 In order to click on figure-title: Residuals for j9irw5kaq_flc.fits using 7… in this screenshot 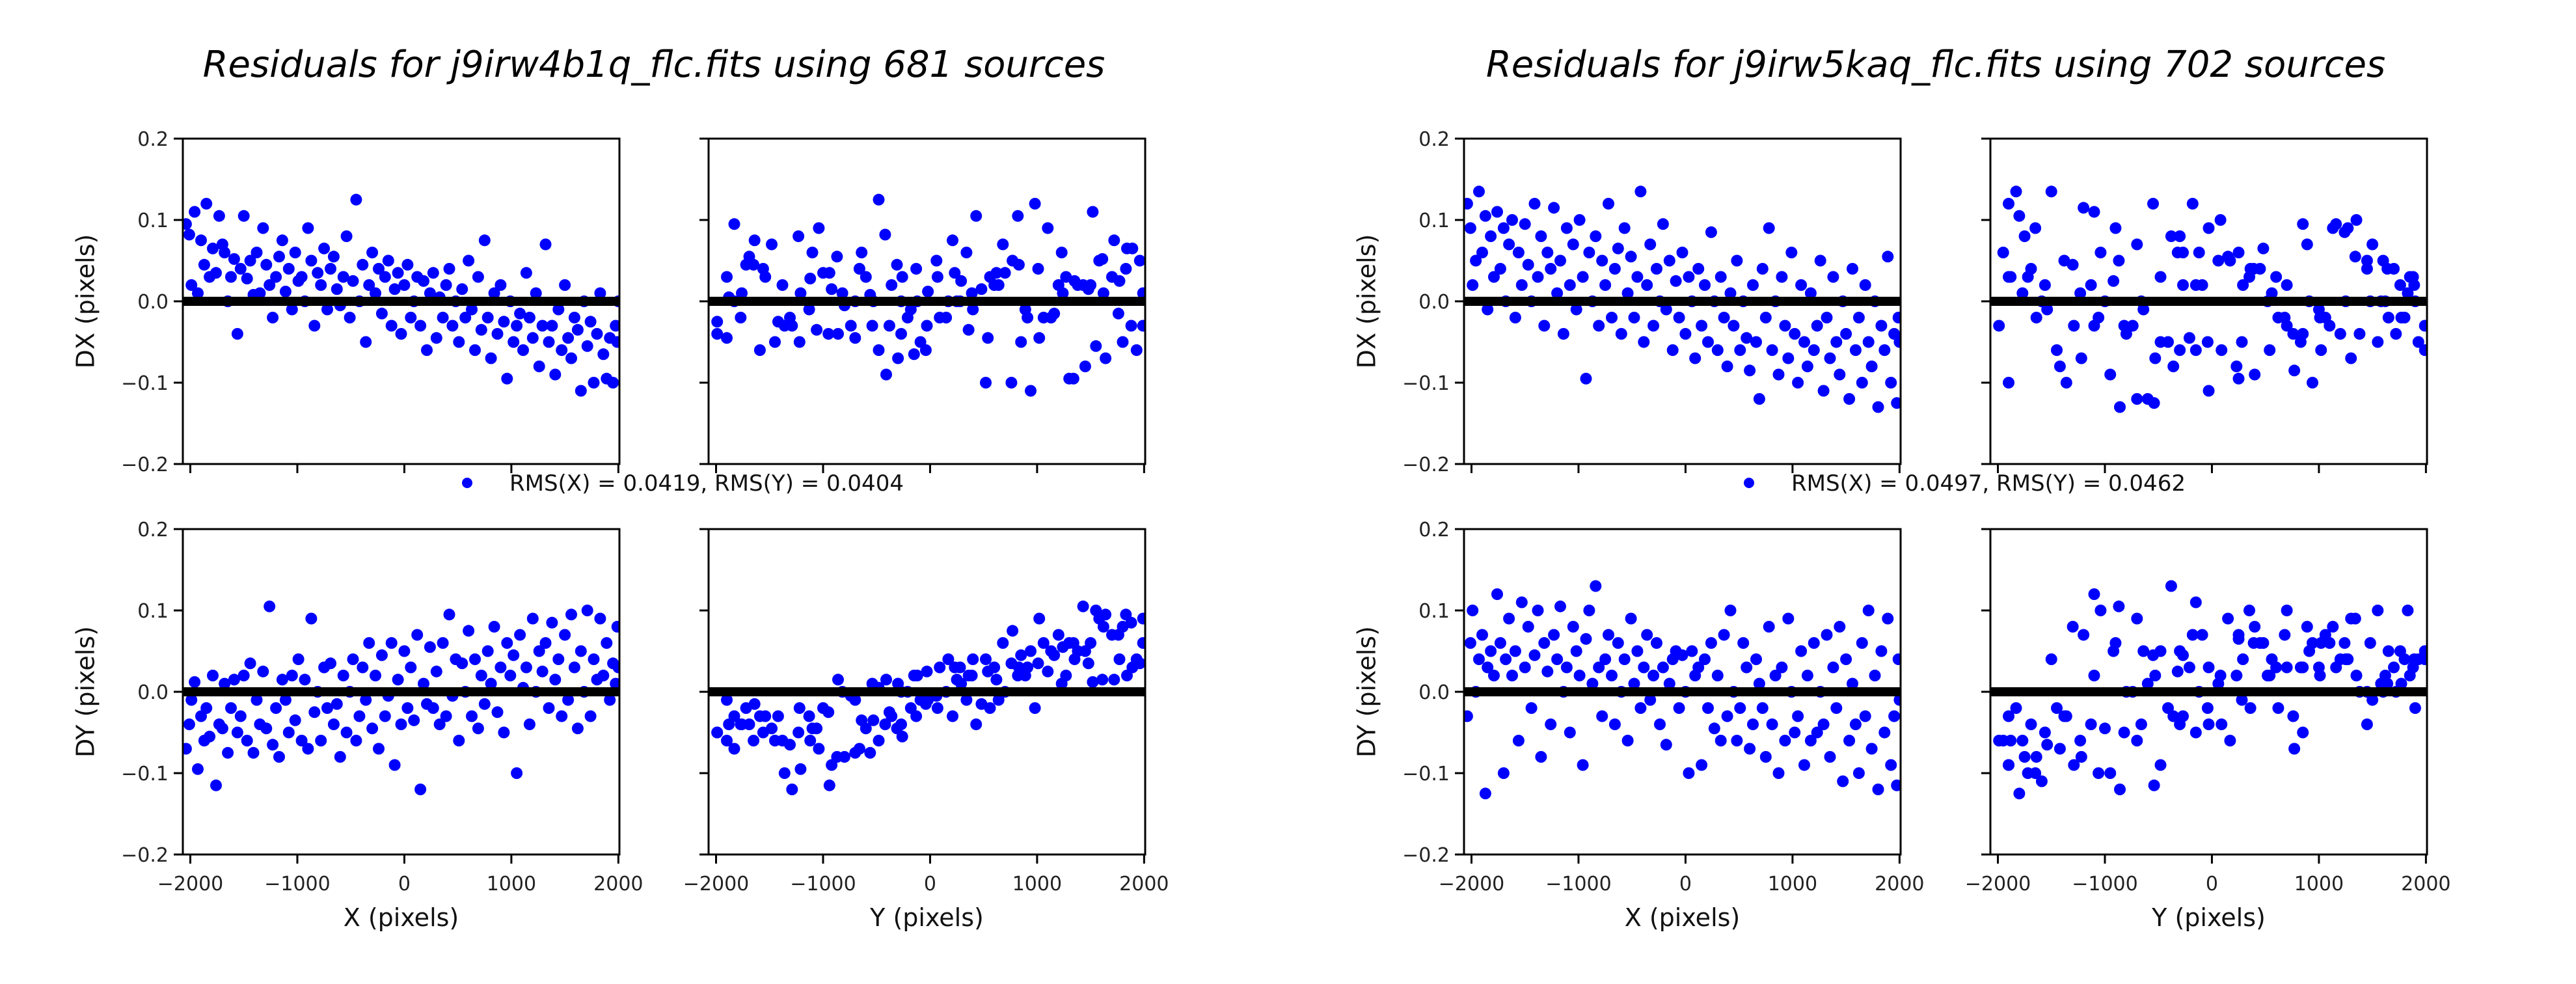, I will do `click(1935, 65)`.